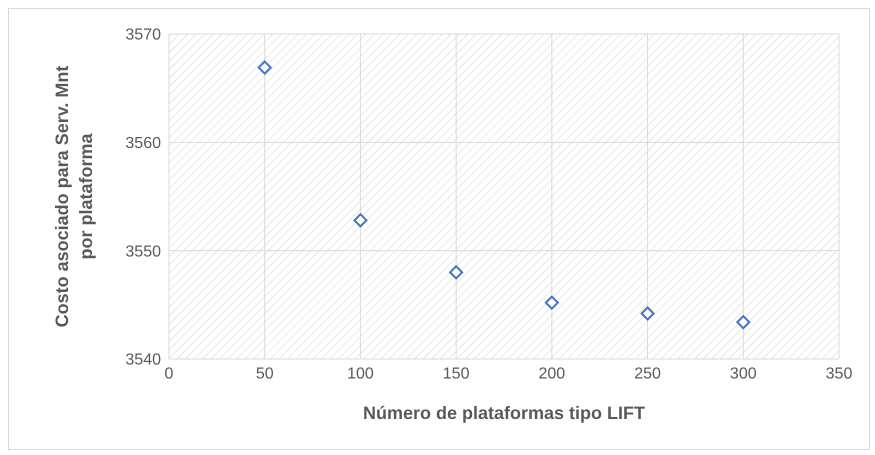 Image resolution: width=875 pixels, height=455 pixels. I want to click on y-tick-label: 3560, so click(143, 143).